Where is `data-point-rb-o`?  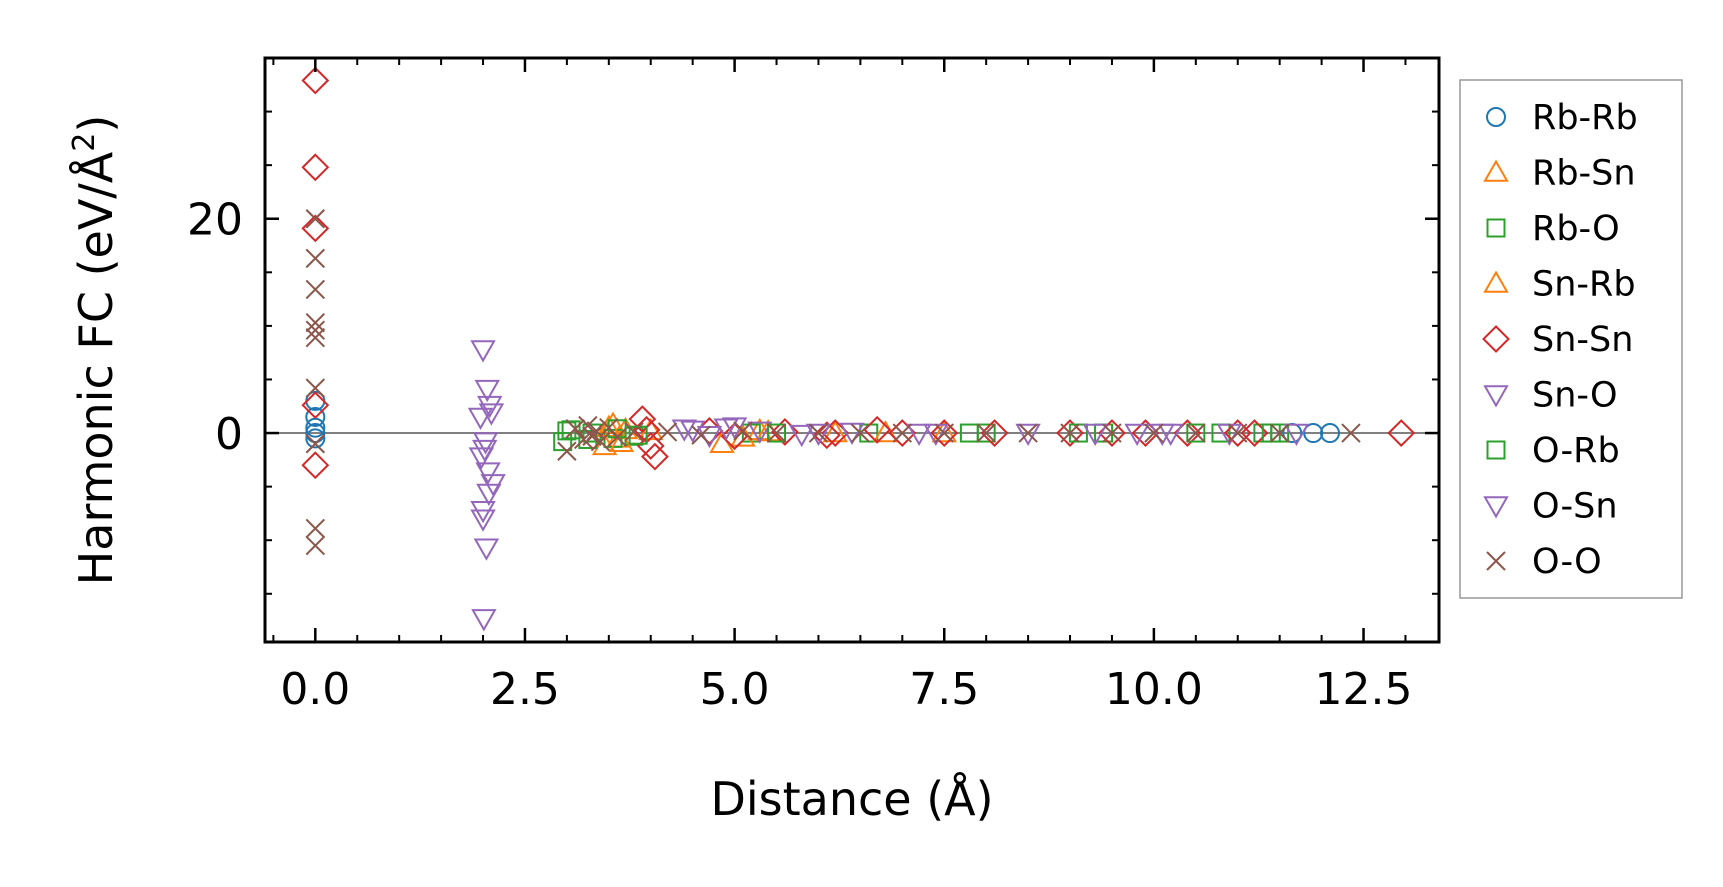
data-point-rb-o is located at coordinates (571, 430).